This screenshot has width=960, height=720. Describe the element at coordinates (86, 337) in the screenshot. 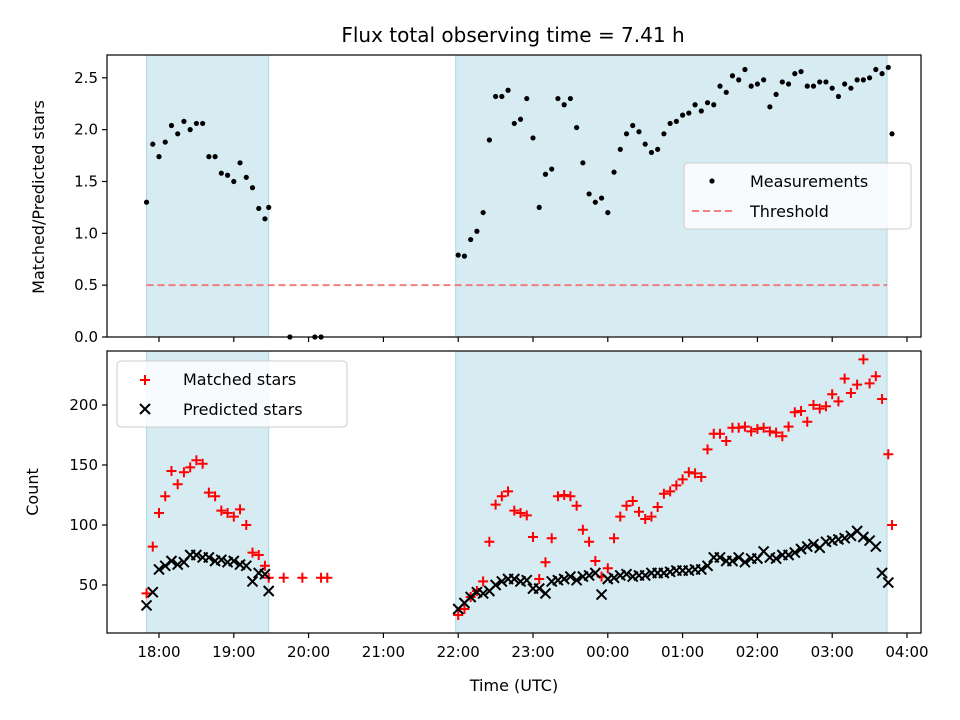

I see `top-ytick-label: 0.0` at that location.